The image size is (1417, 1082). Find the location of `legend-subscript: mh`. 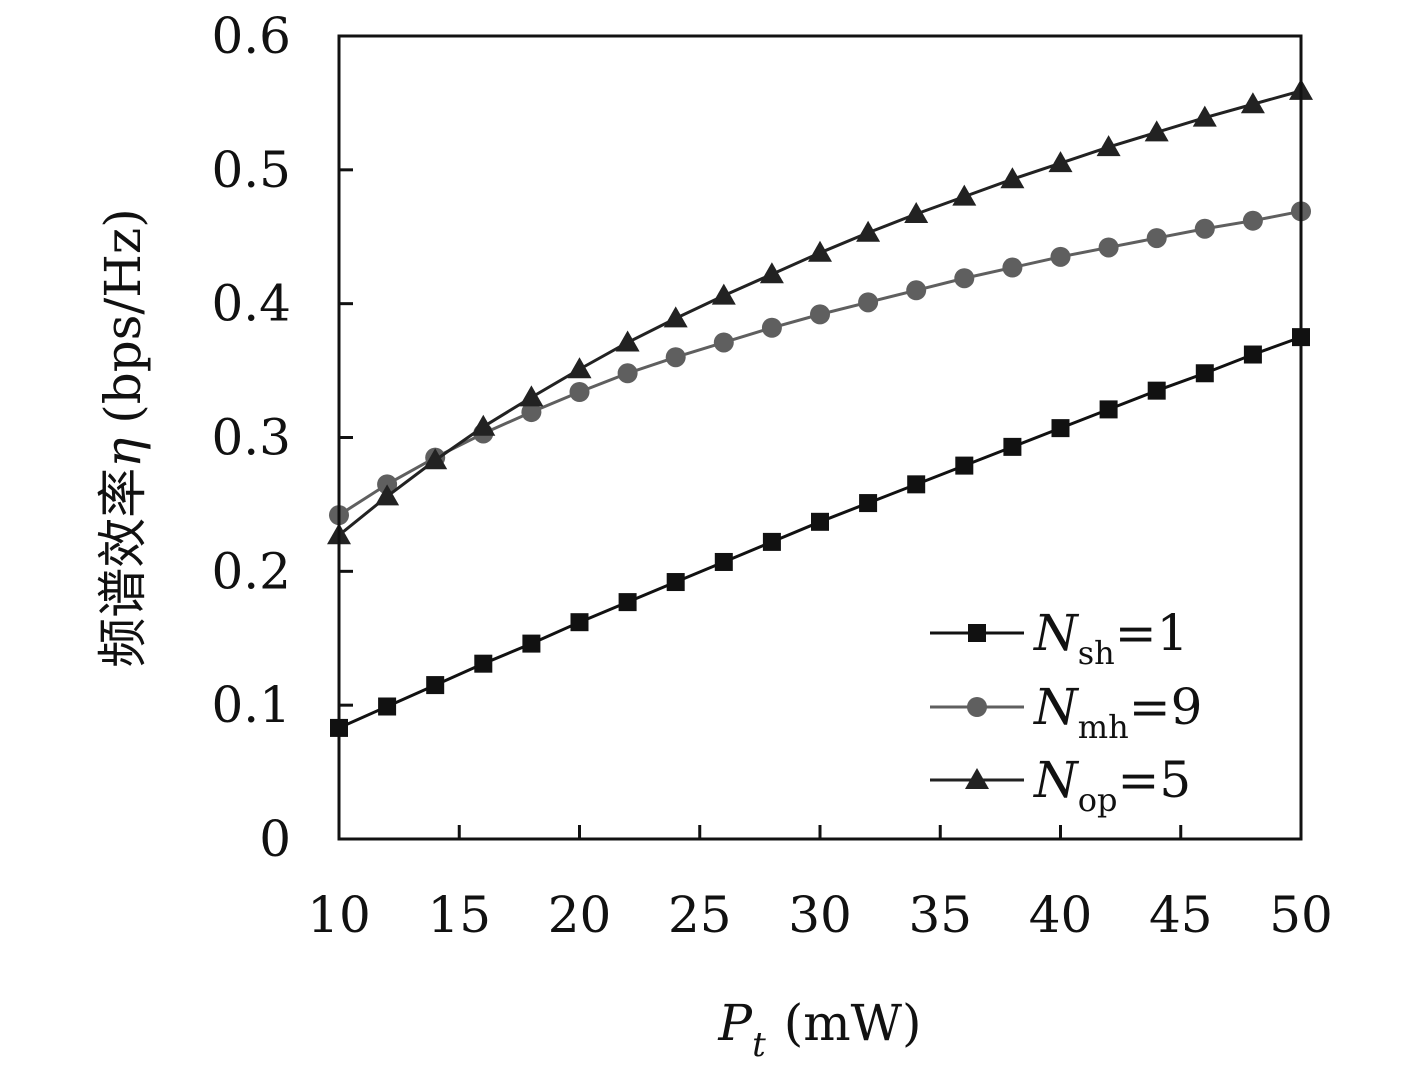

legend-subscript: mh is located at coordinates (1103, 727).